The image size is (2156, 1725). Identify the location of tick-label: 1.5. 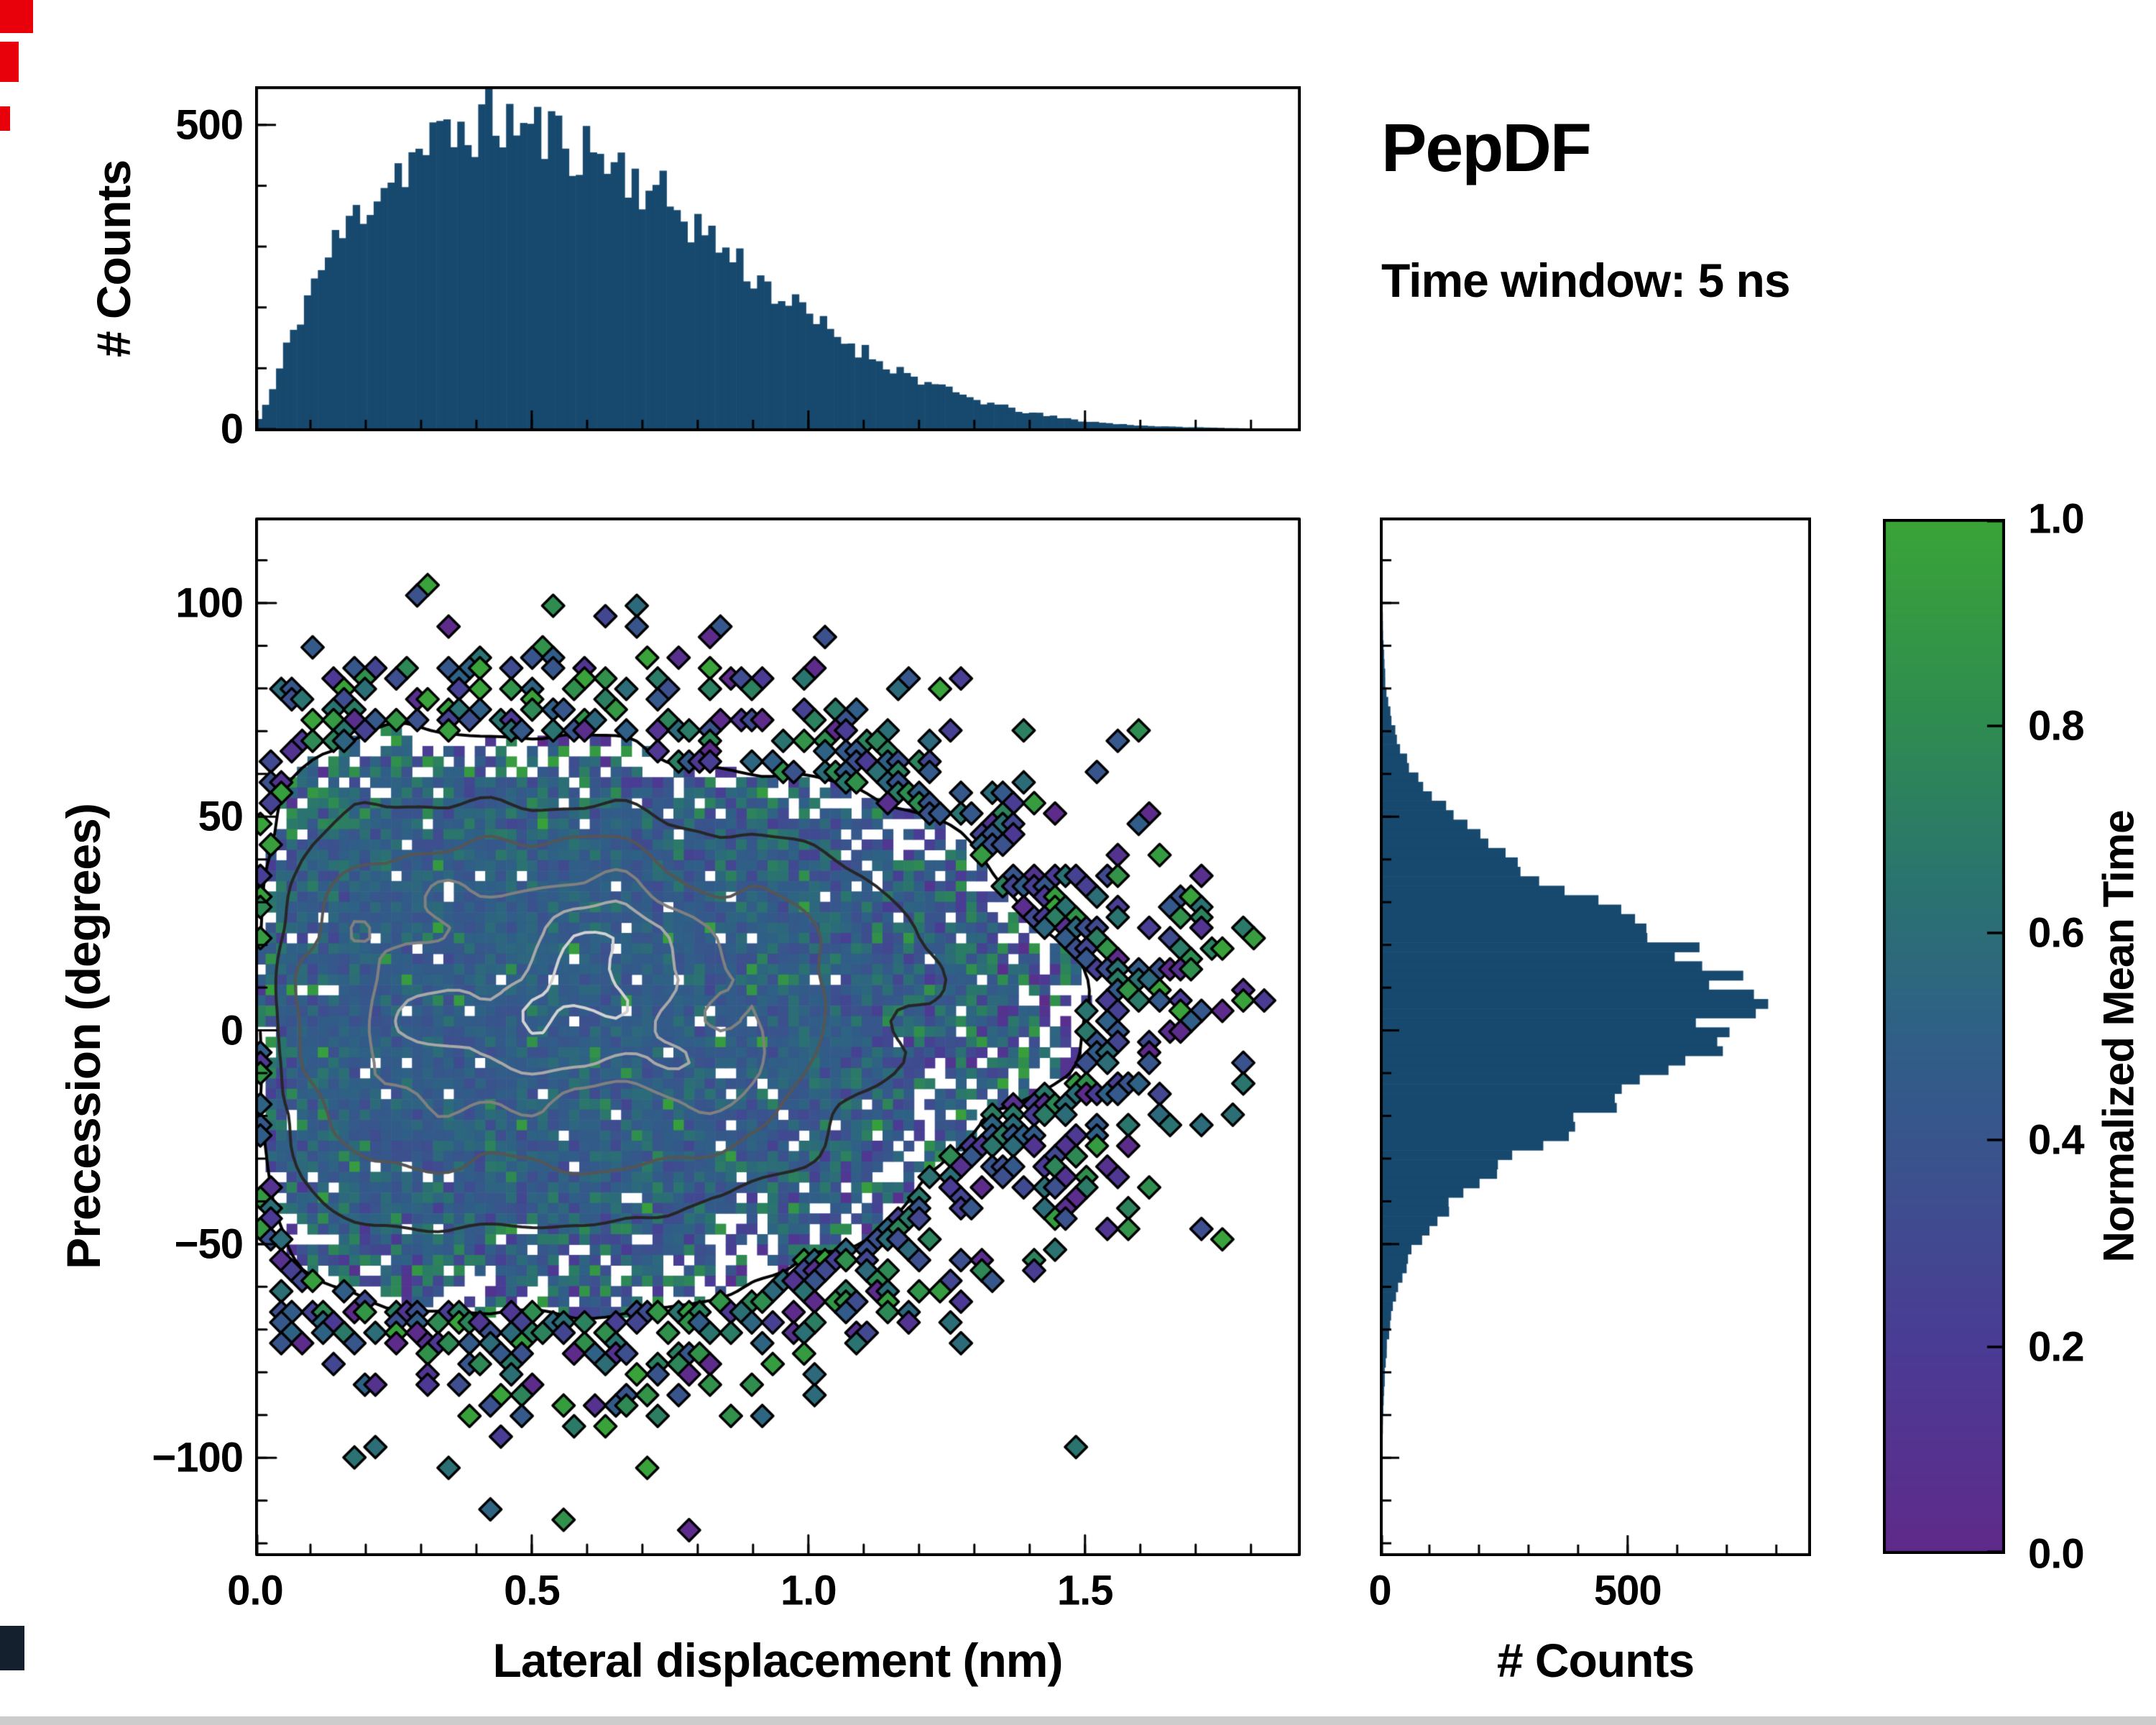
(1085, 1590).